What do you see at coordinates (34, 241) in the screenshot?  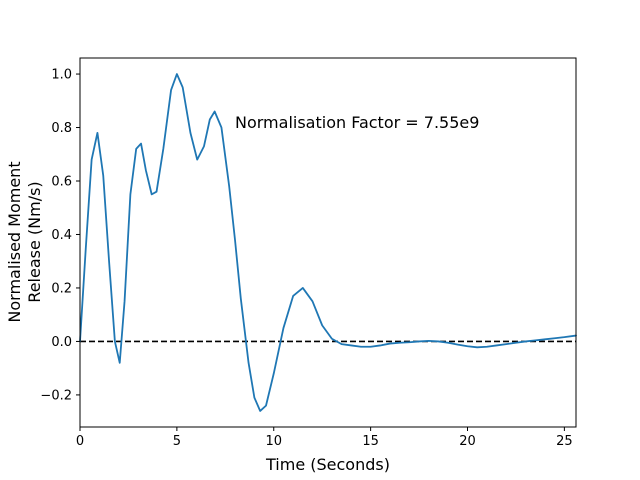 I see `y-axis-title-line-2: Release (Nm/s)` at bounding box center [34, 241].